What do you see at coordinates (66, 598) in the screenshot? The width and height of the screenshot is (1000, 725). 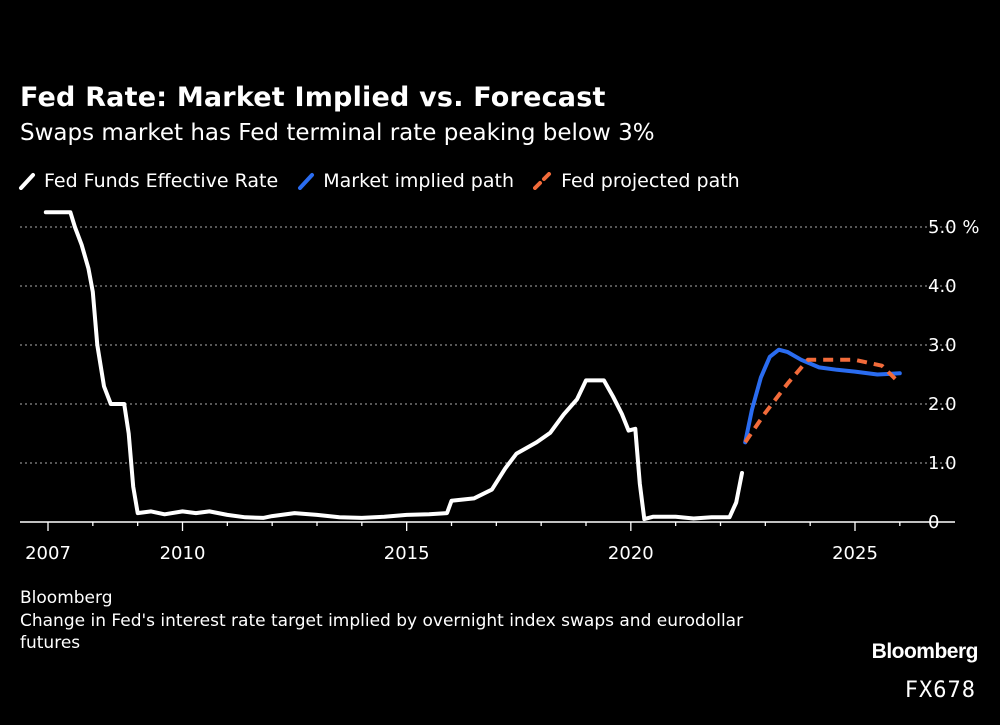 I see `source-label: Bloomberg` at bounding box center [66, 598].